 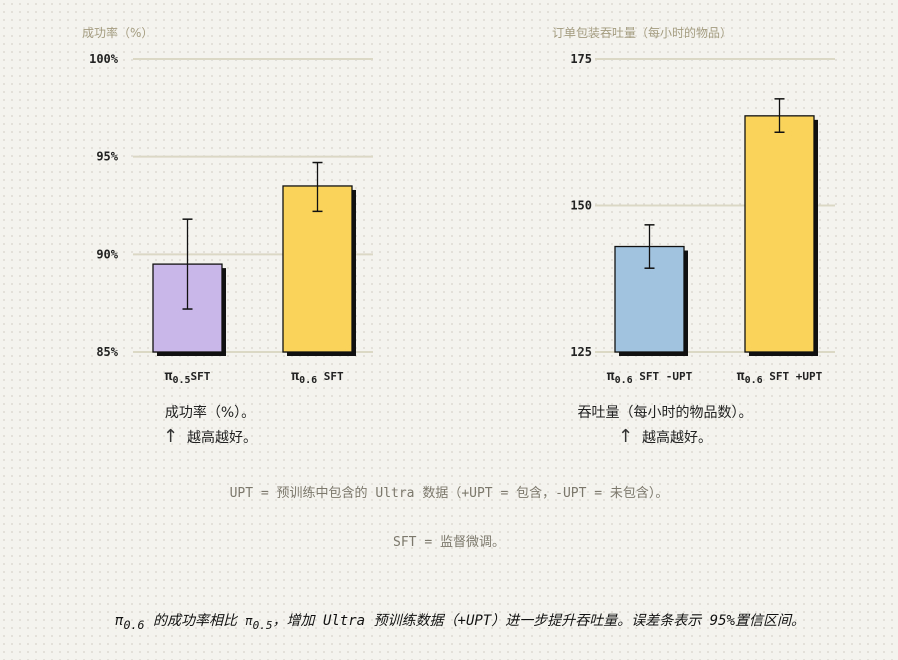 I want to click on better-success: ↑ 越高越好。, so click(x=210, y=436).